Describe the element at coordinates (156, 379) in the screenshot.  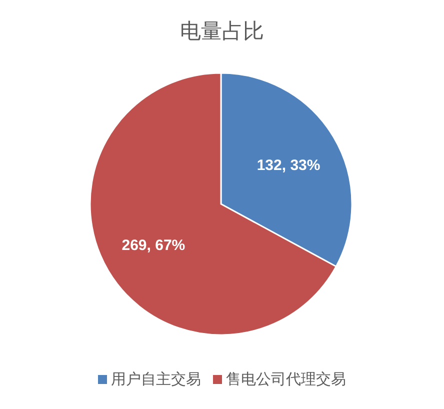
I see `legend-label: 用户自主交易` at that location.